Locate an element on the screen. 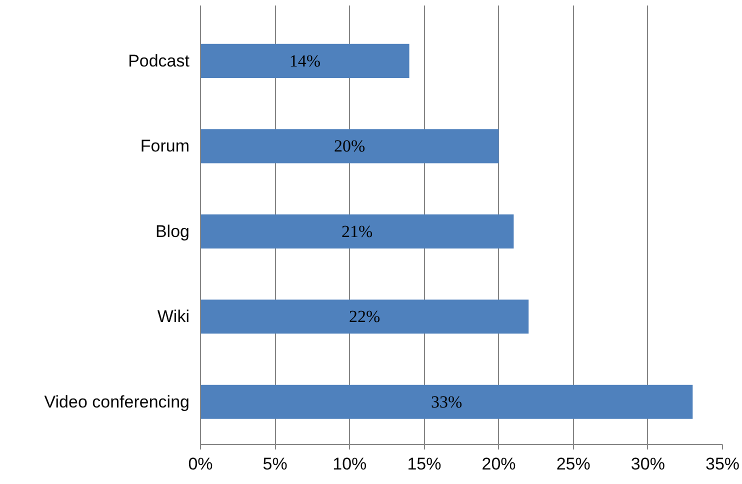 This screenshot has width=742, height=484. x-tick-label: 20% is located at coordinates (499, 464).